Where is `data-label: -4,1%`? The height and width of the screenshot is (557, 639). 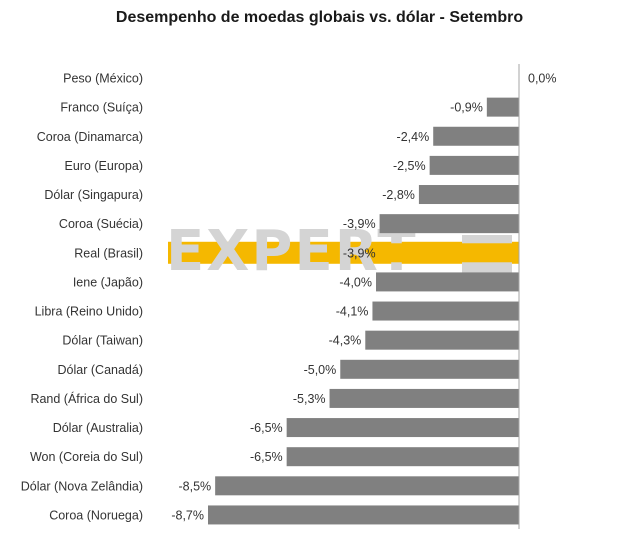
data-label: -4,1% is located at coordinates (352, 312).